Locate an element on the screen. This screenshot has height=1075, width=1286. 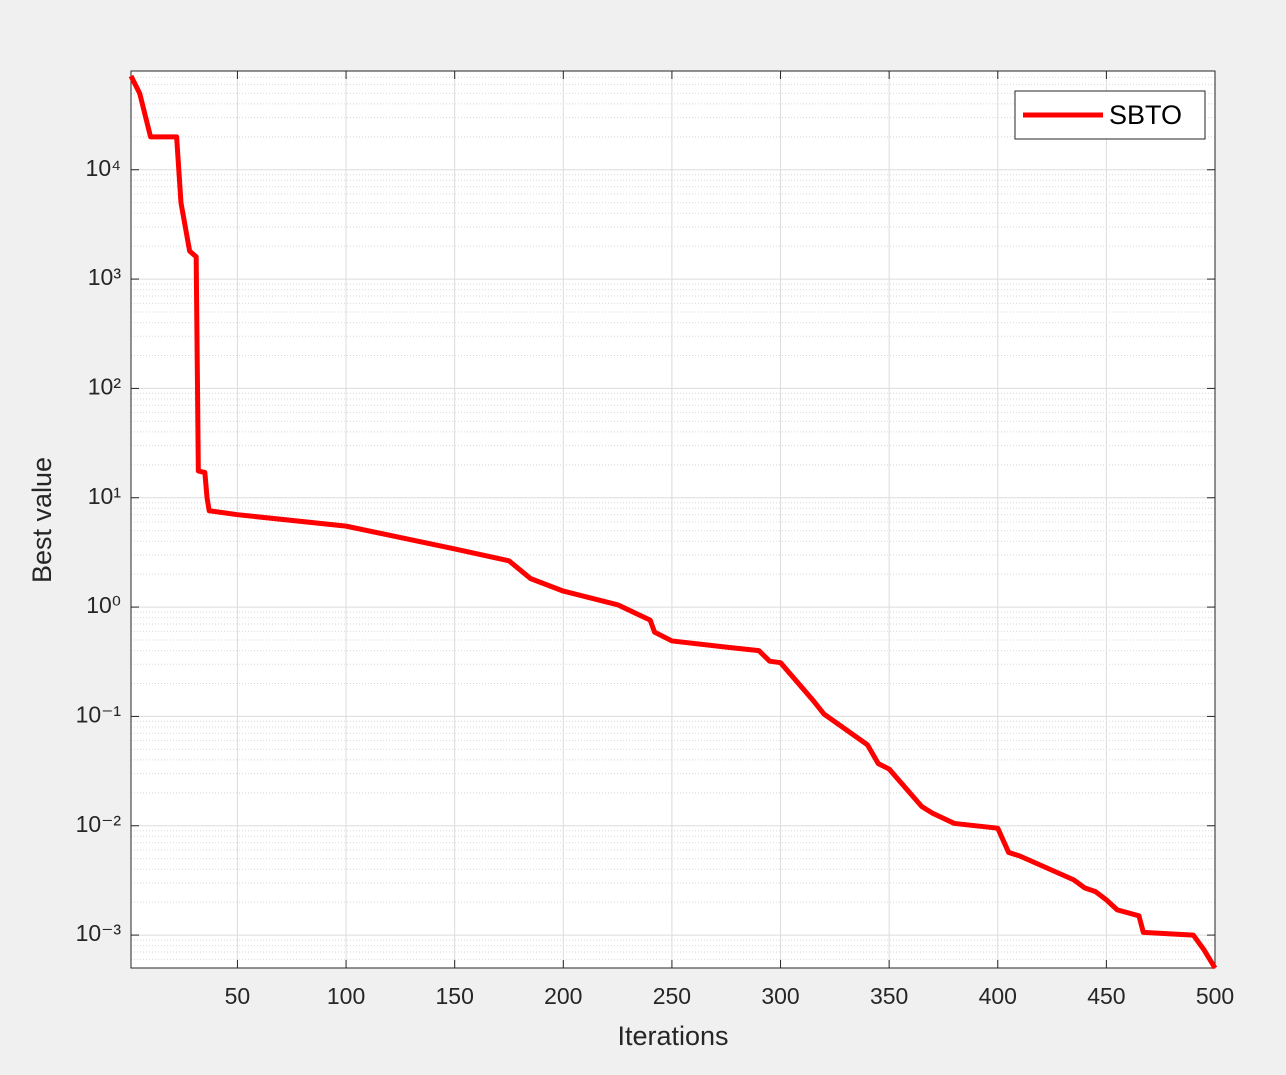
y-tick-label: 10³ is located at coordinates (105, 277).